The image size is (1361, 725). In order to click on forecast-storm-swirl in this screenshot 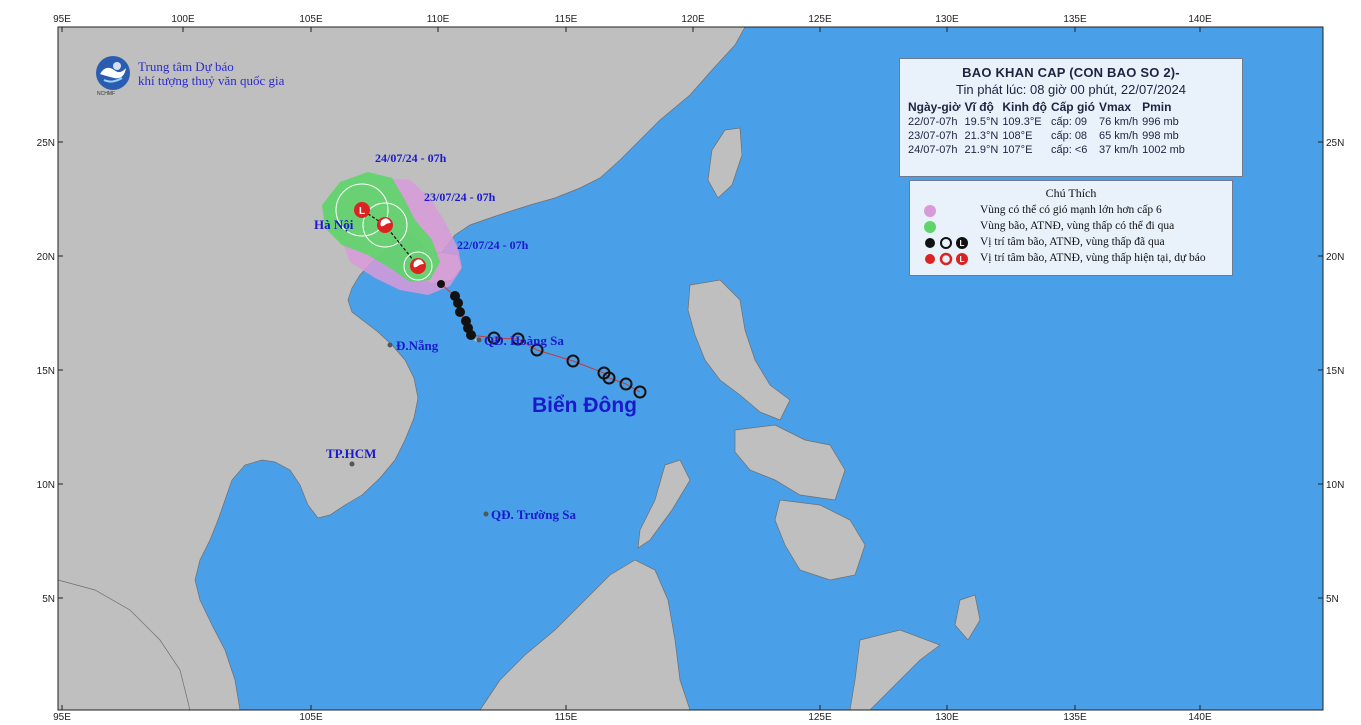, I will do `click(385, 222)`.